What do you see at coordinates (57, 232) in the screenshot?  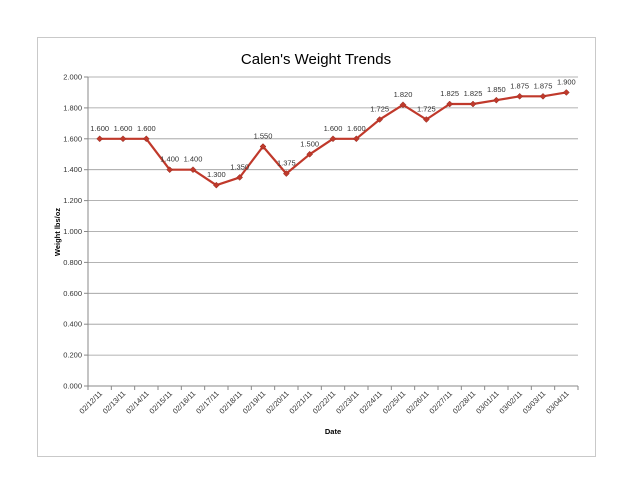 I see `y-axis-title: Weight lbs/oz` at bounding box center [57, 232].